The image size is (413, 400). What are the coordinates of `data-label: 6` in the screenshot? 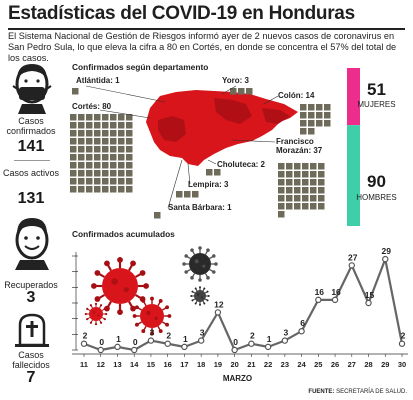 It's located at (302, 323).